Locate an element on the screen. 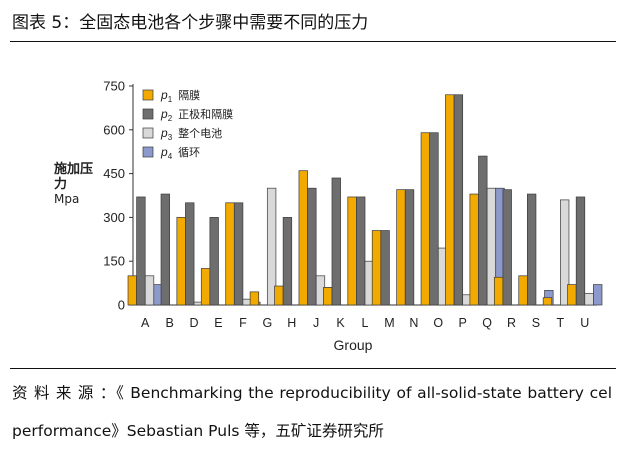 This screenshot has height=455, width=630. bar-p2-S is located at coordinates (531, 249).